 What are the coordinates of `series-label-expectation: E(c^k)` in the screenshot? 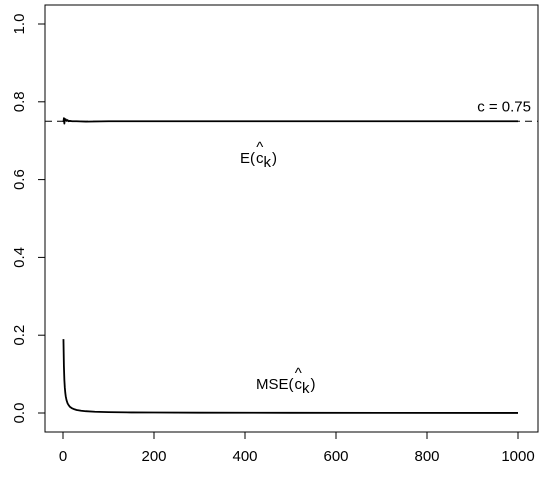 It's located at (258, 155).